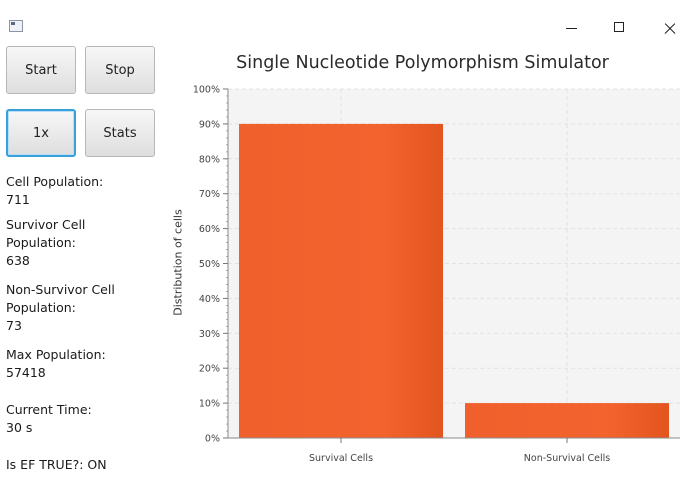  Describe the element at coordinates (619, 28) in the screenshot. I see `maximize-icon` at that location.